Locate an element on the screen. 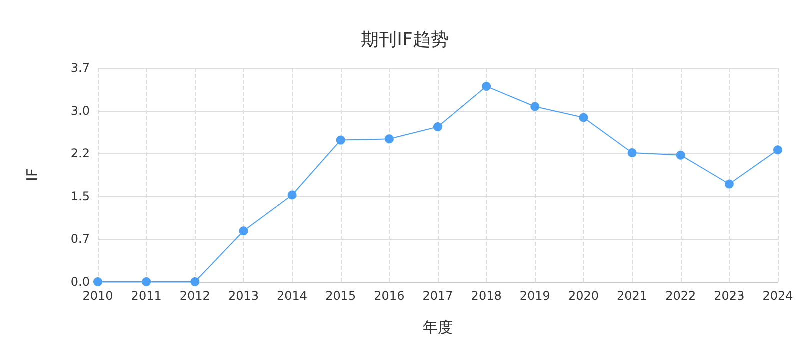 This screenshot has width=810, height=360. y-tick-label: 0.7 is located at coordinates (80, 239).